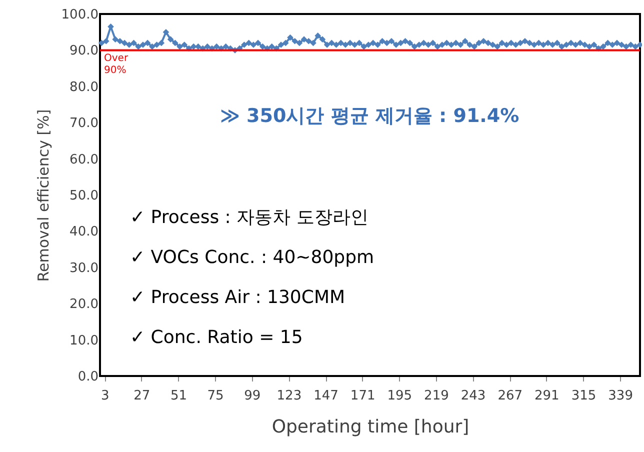 The width and height of the screenshot is (644, 452). What do you see at coordinates (583, 396) in the screenshot?
I see `x-tick-label: 315` at bounding box center [583, 396].